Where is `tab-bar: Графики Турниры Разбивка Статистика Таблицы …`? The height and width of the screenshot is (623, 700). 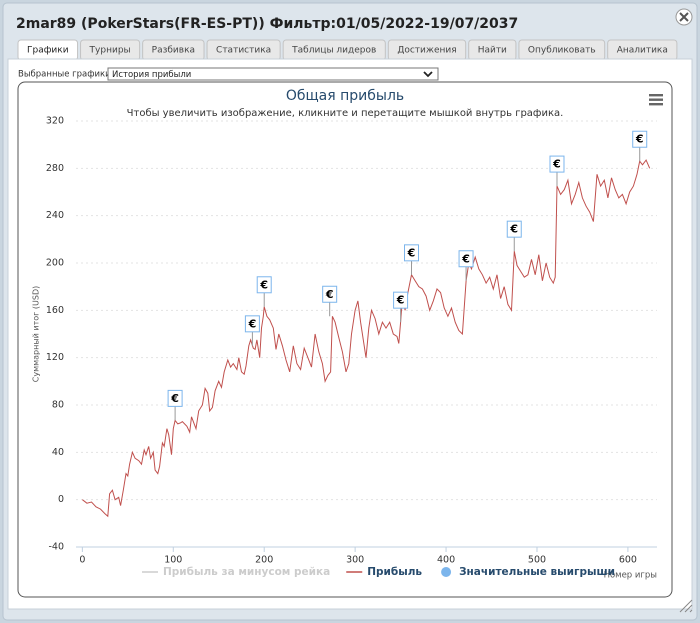 tab-bar: Графики Турниры Разбивка Статистика Таблицы … is located at coordinates (347, 50).